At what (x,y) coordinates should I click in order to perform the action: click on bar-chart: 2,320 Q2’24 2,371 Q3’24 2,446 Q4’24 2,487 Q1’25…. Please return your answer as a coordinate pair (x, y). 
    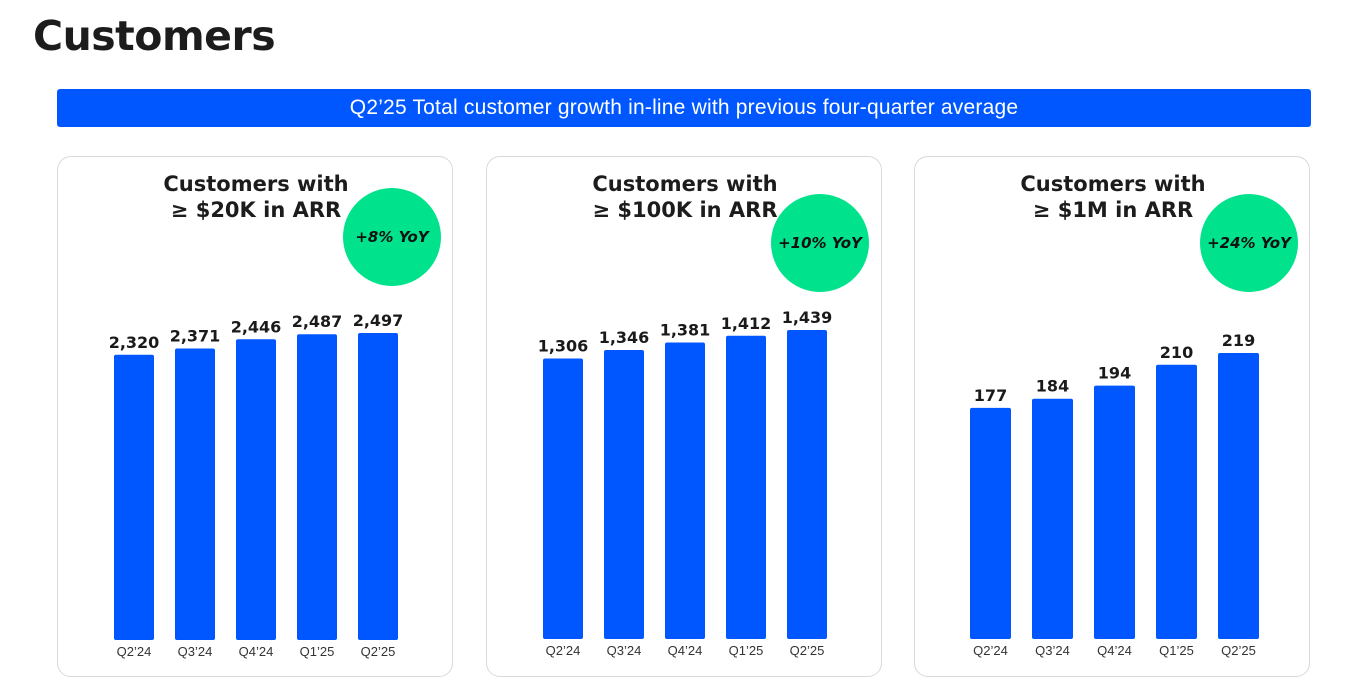
    Looking at the image, I should click on (256, 485).